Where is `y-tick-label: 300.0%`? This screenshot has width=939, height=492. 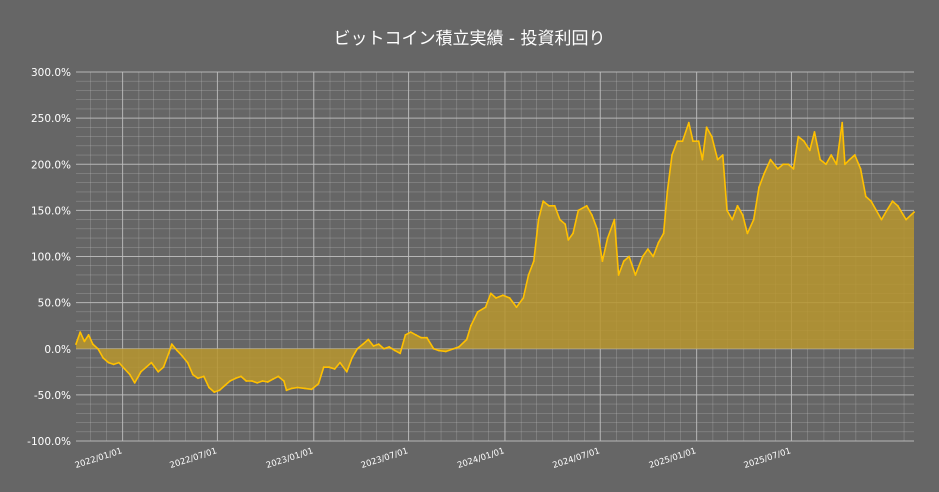
y-tick-label: 300.0% is located at coordinates (51, 73).